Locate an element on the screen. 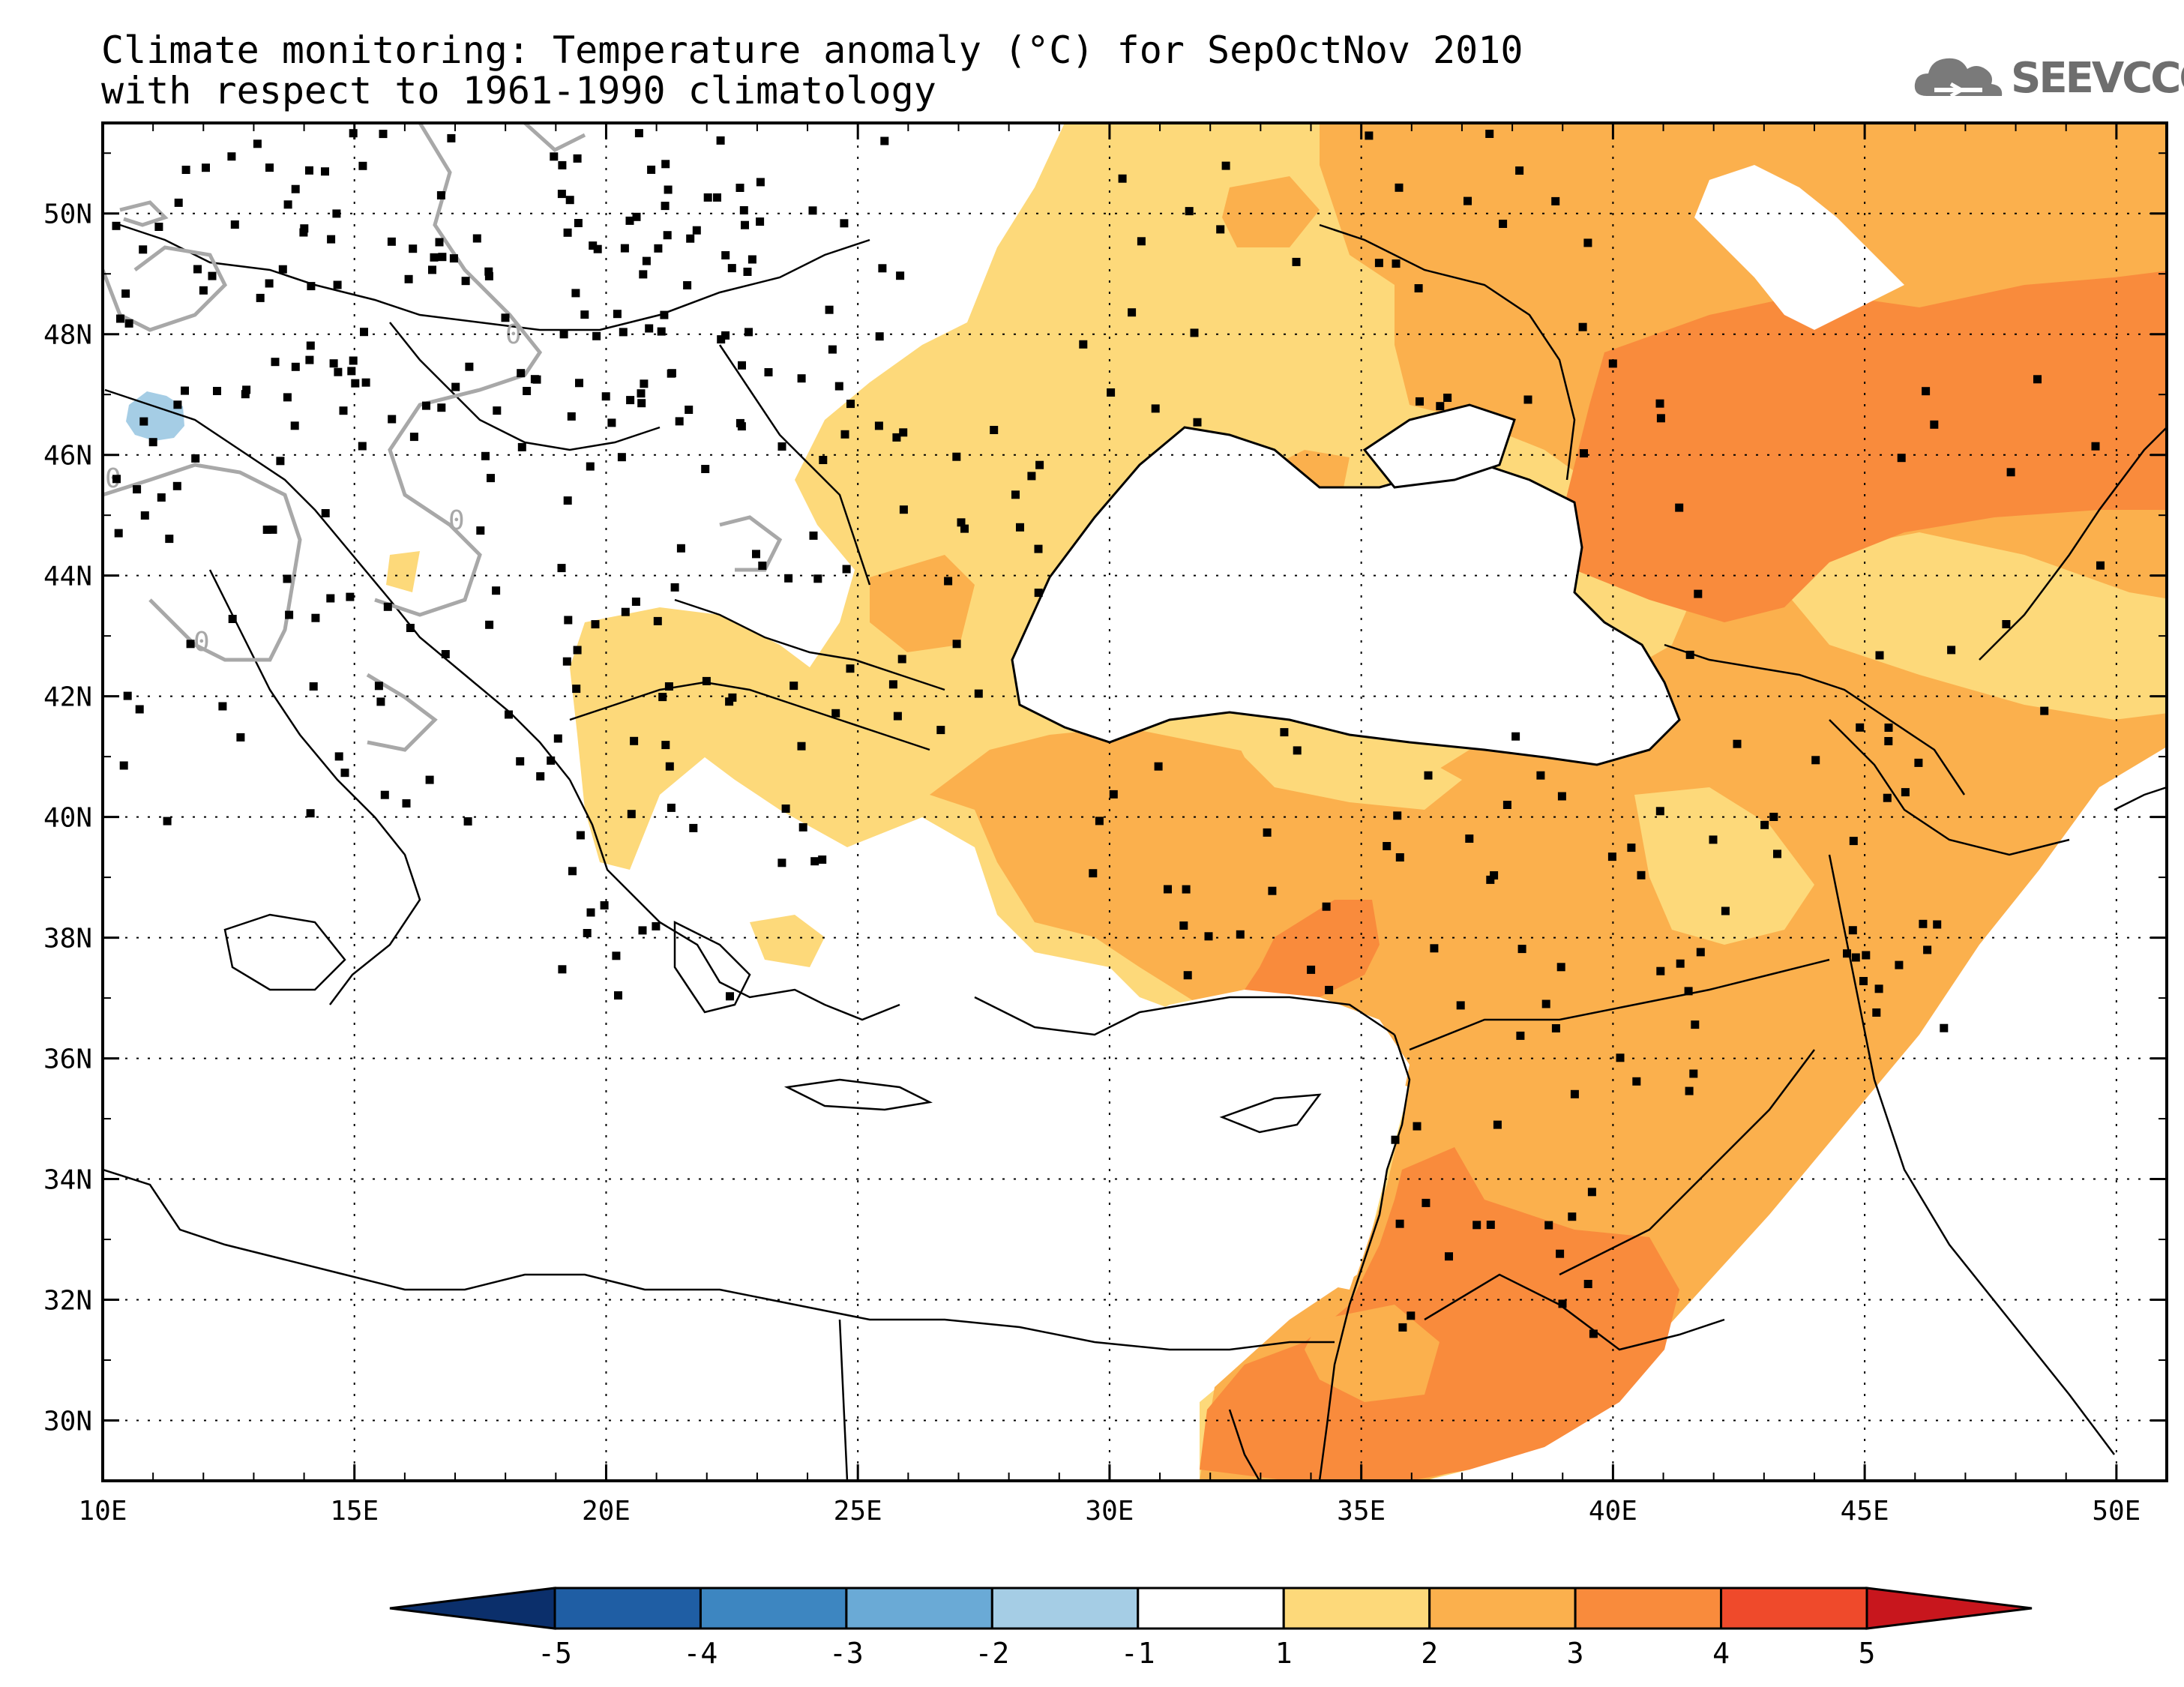 The height and width of the screenshot is (1687, 2184). anomaly-1-2-pocket-anatolia is located at coordinates (1346, 765).